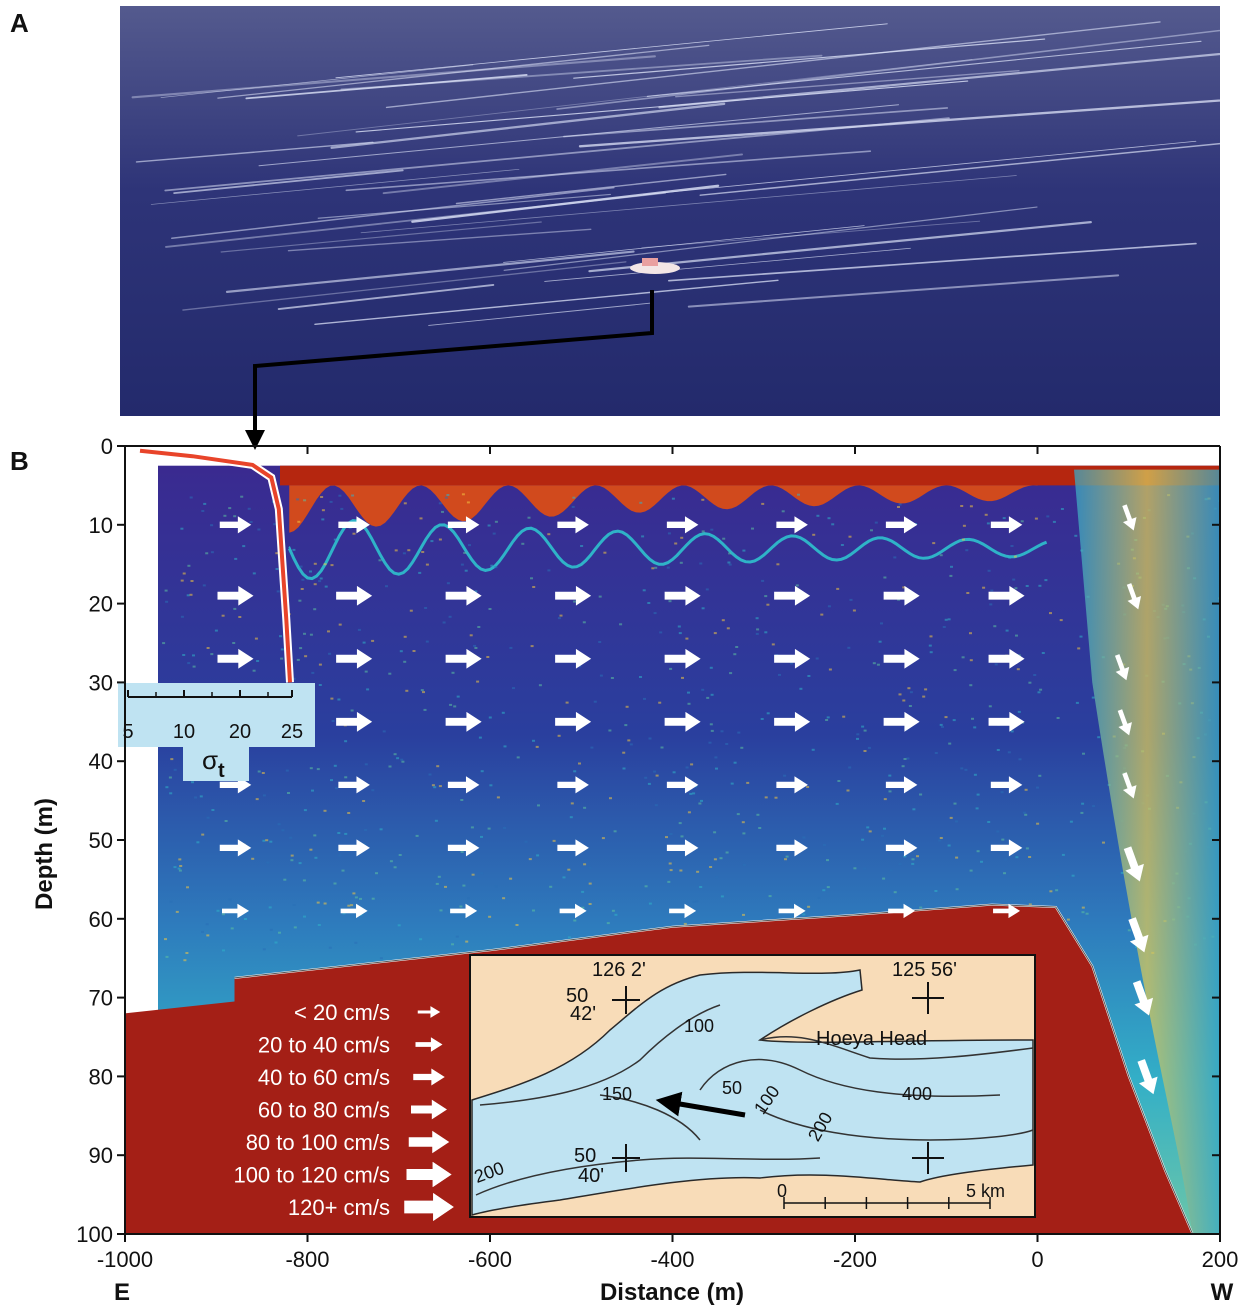 The width and height of the screenshot is (1252, 1308). I want to click on inset-crosshair, so click(928, 1158).